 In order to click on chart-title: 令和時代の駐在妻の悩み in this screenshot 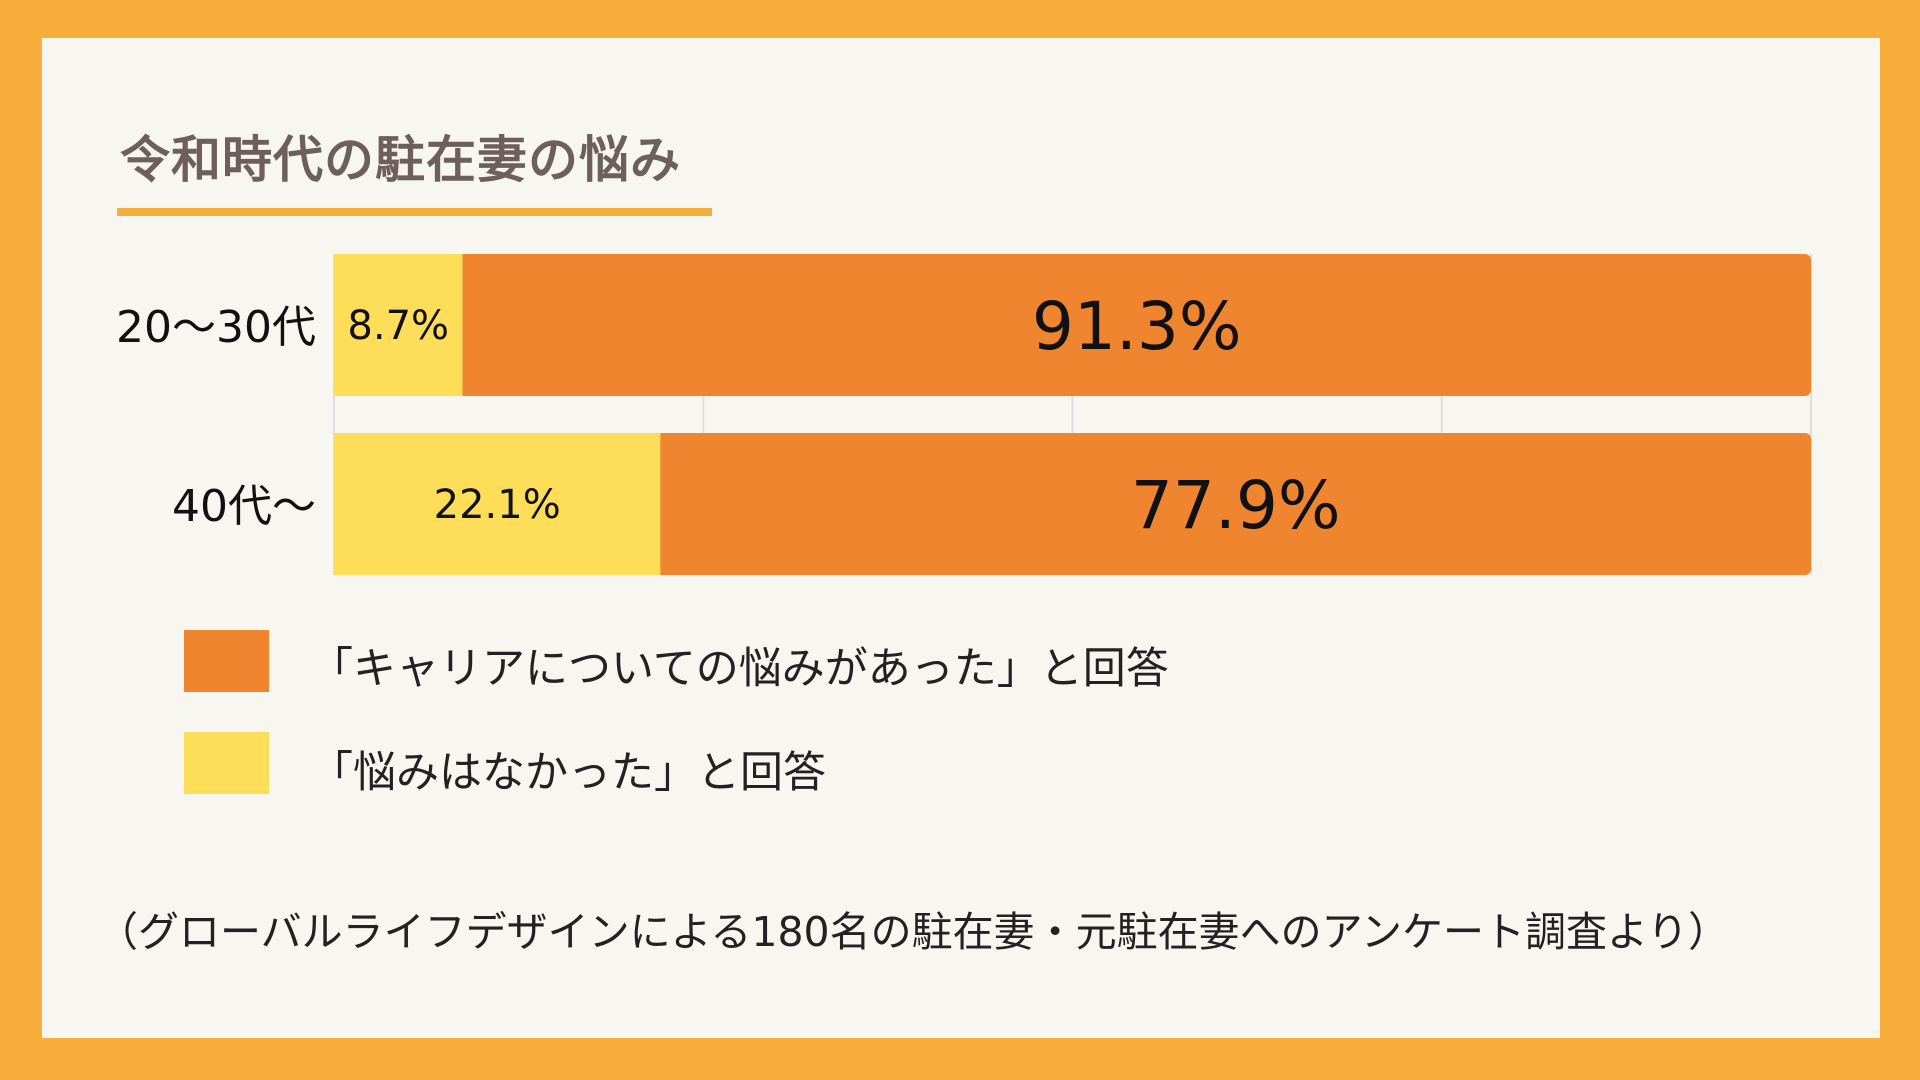, I will do `click(400, 160)`.